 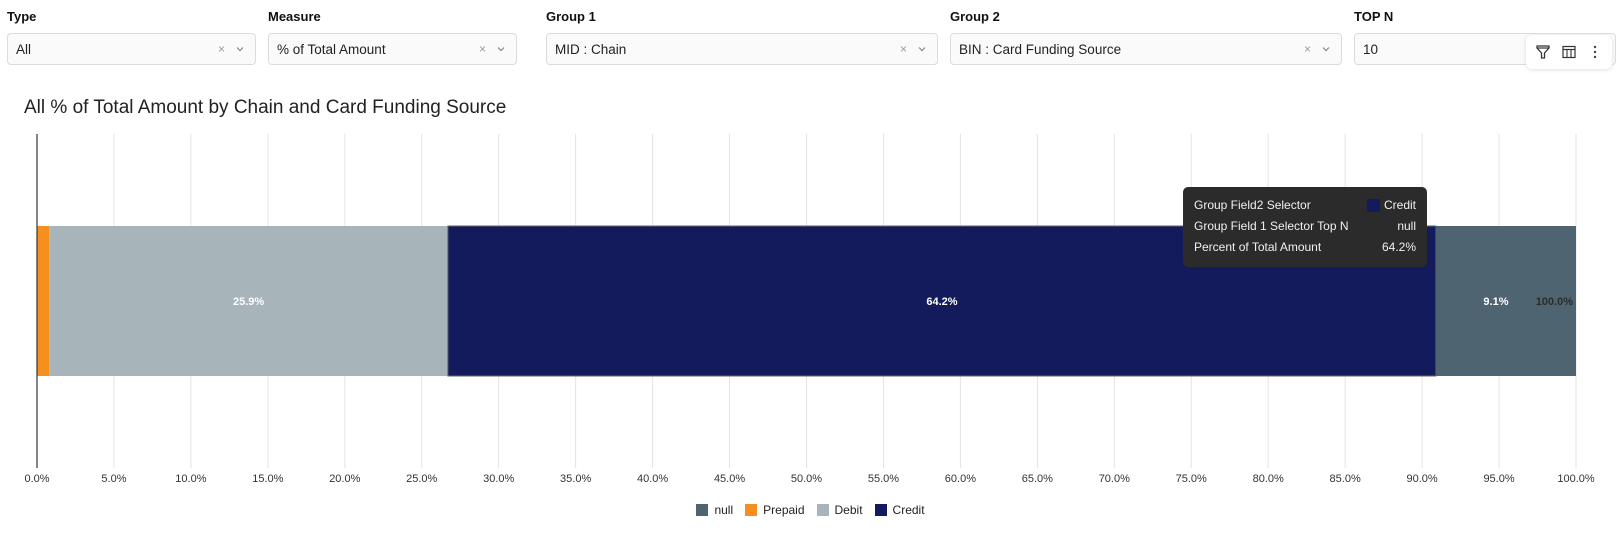 I want to click on tooltip-row: Group Field2 Selector Credit, so click(x=1305, y=205).